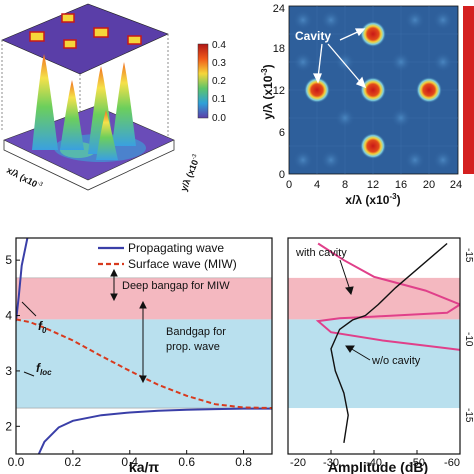 This screenshot has width=474, height=474. Describe the element at coordinates (417, 463) in the screenshot. I see `amplitude-x-tick: -50` at that location.